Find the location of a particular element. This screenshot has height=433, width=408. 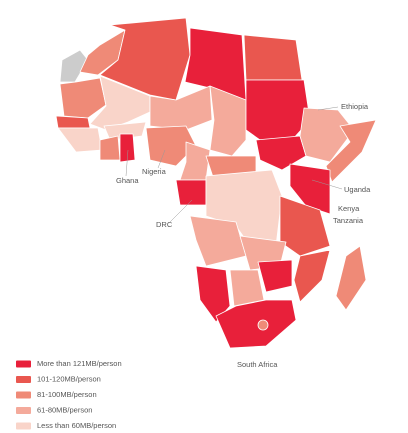

country-label: Nigeria is located at coordinates (154, 171).